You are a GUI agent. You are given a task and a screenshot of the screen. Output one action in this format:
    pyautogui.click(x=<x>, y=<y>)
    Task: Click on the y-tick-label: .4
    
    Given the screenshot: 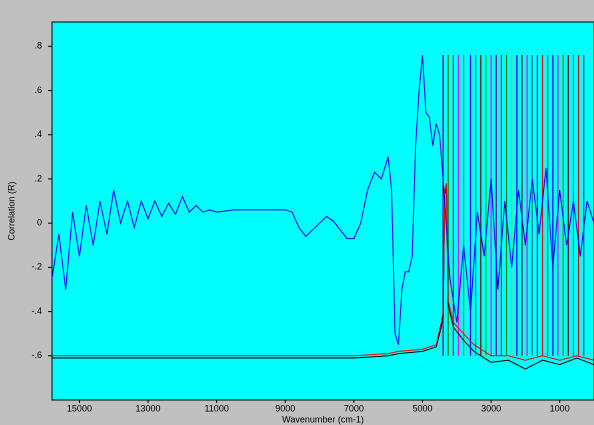 What is the action you would take?
    pyautogui.click(x=38, y=134)
    